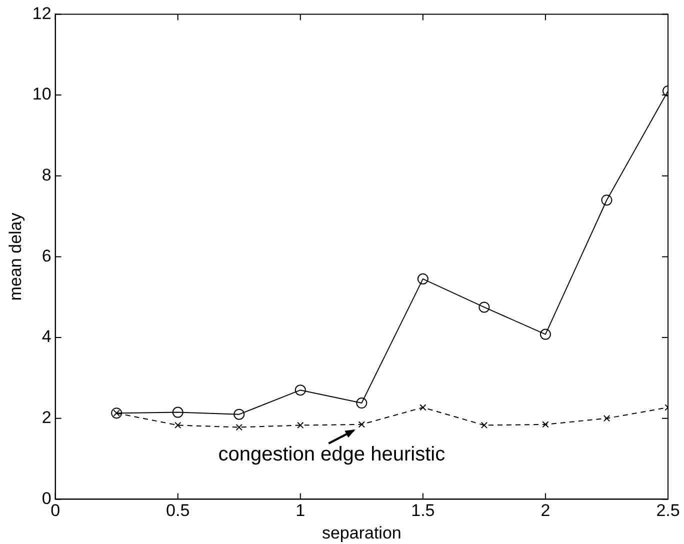 This screenshot has width=684, height=544. What do you see at coordinates (668, 510) in the screenshot?
I see `x-tick-label: 2.5` at bounding box center [668, 510].